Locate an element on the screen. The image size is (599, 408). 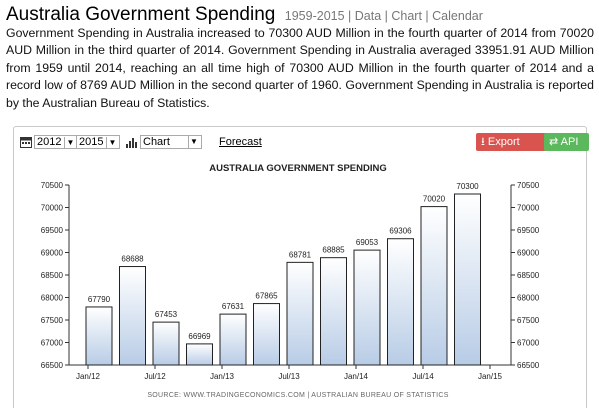
year-range: 1959-2015 is located at coordinates (314, 16).